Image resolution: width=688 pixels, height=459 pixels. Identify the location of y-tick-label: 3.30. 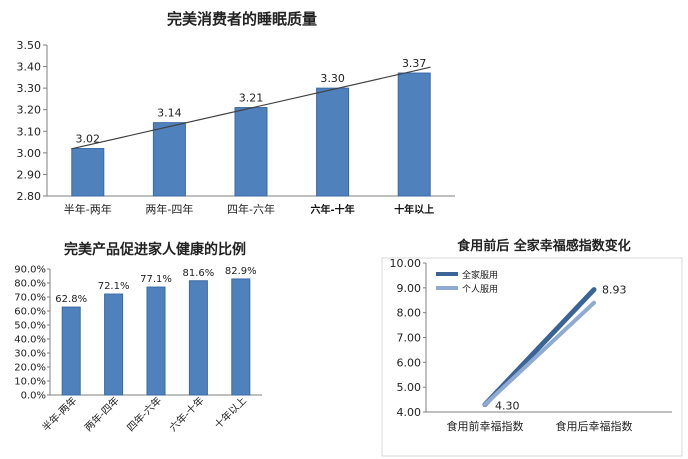
(29, 88).